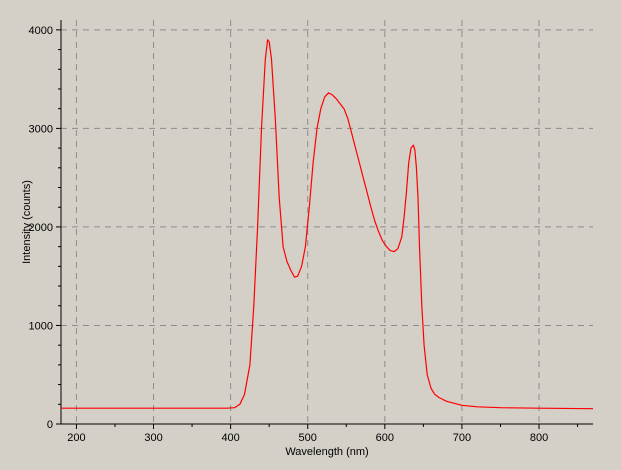  I want to click on y-tick-label: 1000, so click(41, 326).